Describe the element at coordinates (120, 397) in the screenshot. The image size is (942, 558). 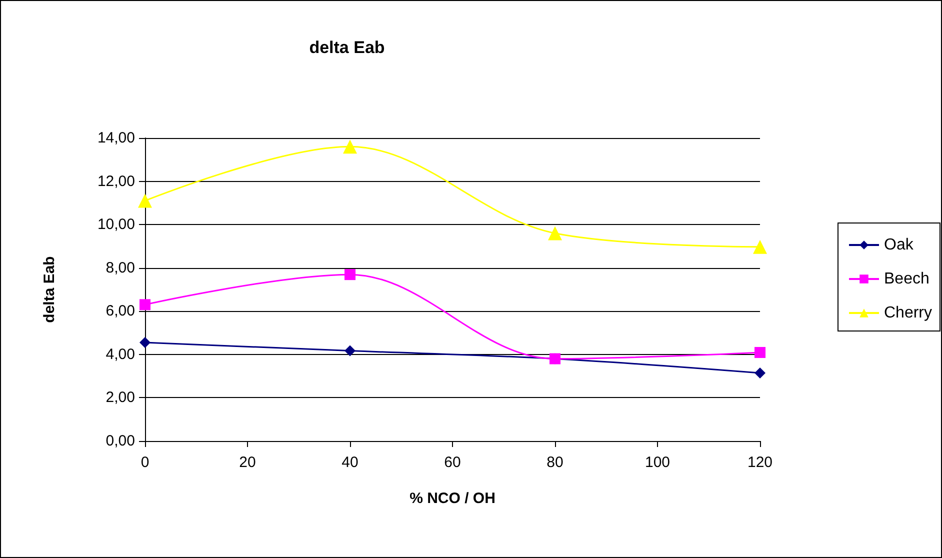
I see `y-tick-label: 2,00` at that location.